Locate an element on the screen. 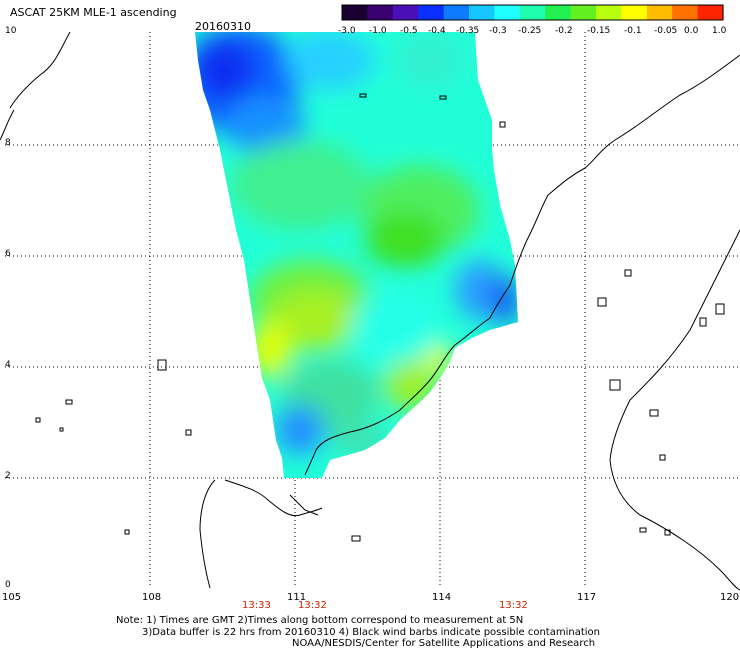  lat-tick-label: 8 is located at coordinates (8, 143).